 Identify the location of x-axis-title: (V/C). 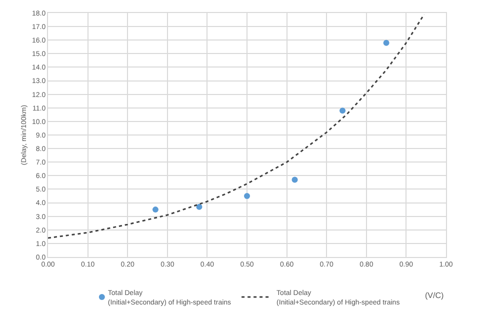
(434, 295).